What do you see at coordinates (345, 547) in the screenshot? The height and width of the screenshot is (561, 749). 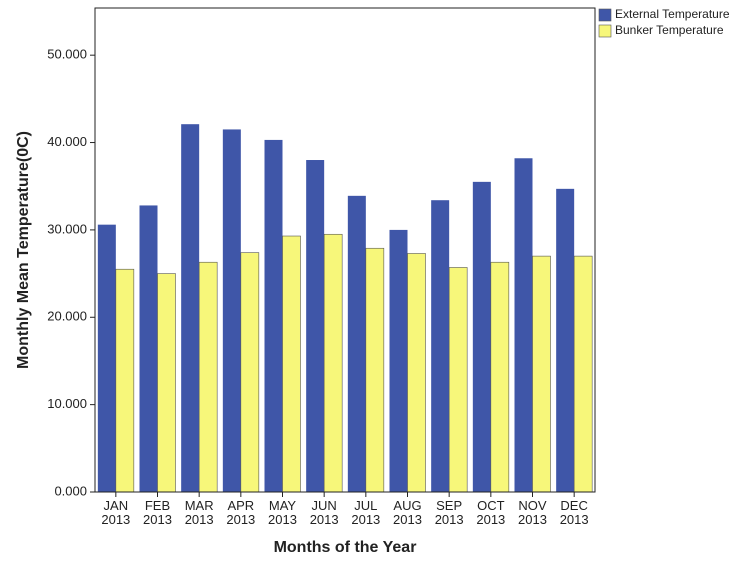 I see `x-axis-label: Months of the Year` at bounding box center [345, 547].